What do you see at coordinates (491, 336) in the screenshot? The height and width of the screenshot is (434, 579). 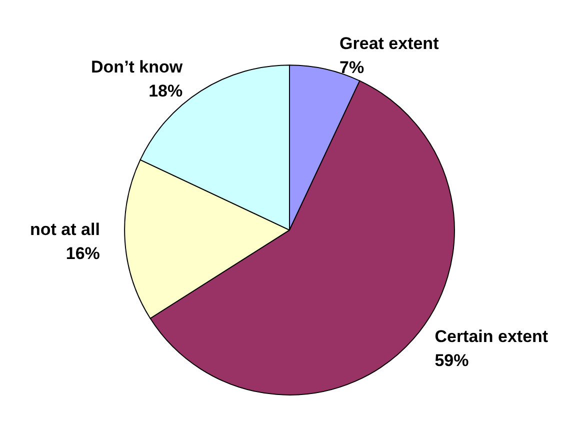 I see `slice-label: Certain extent` at bounding box center [491, 336].